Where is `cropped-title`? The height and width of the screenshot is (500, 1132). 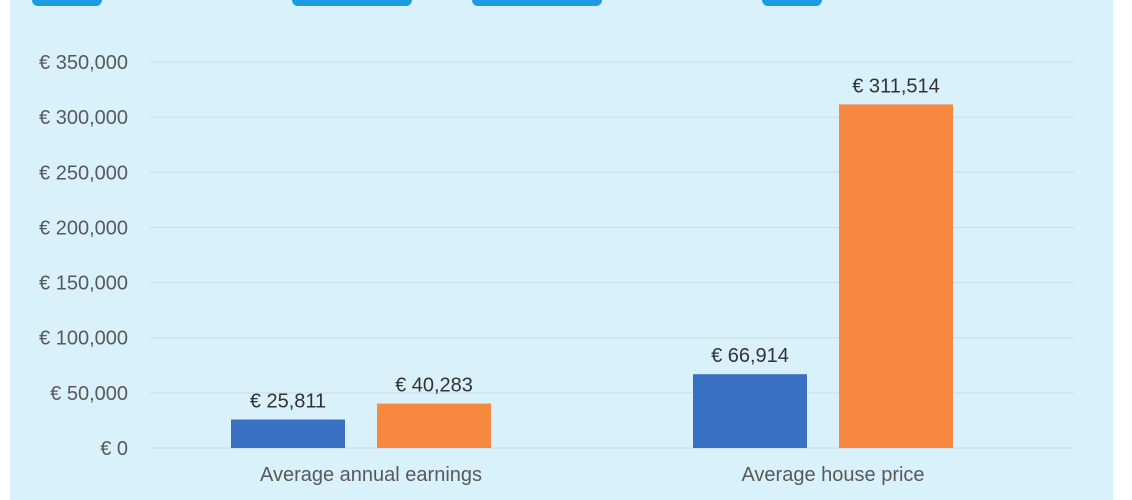 cropped-title is located at coordinates (427, 3).